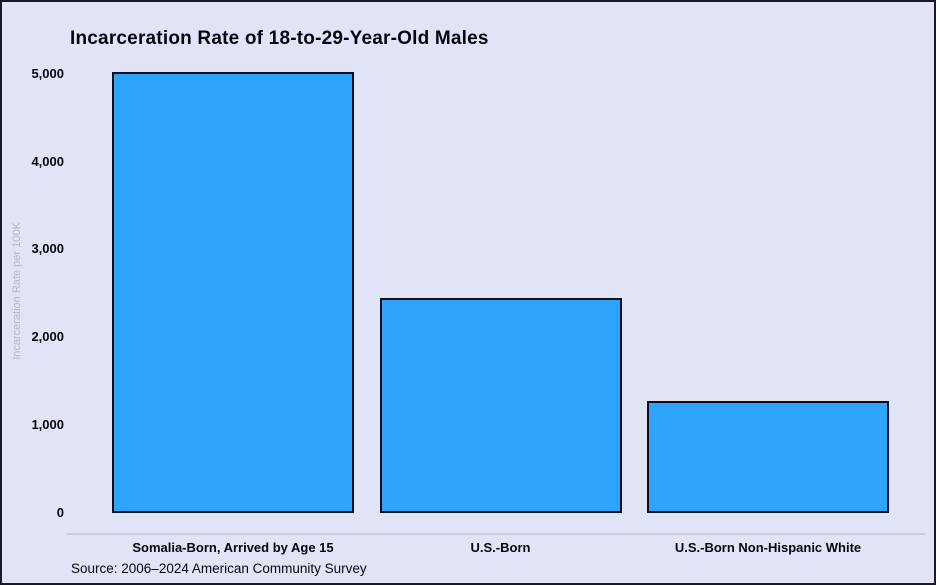 The width and height of the screenshot is (936, 585). What do you see at coordinates (47, 424) in the screenshot?
I see `y-tick-label: 1,000` at bounding box center [47, 424].